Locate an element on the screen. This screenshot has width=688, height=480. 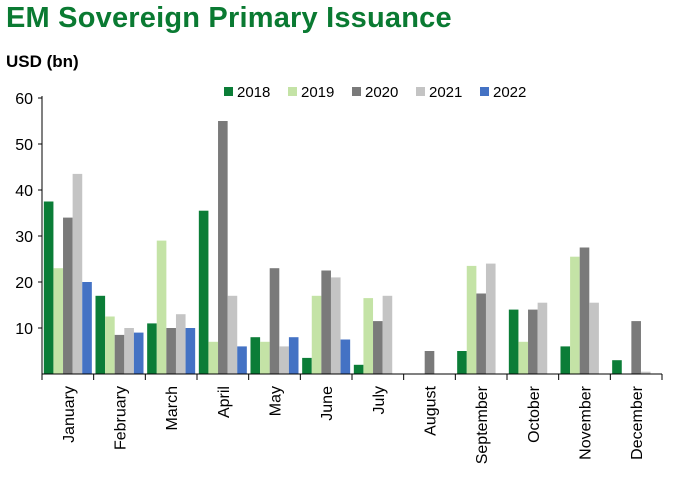
bar-2019-january is located at coordinates (58, 321).